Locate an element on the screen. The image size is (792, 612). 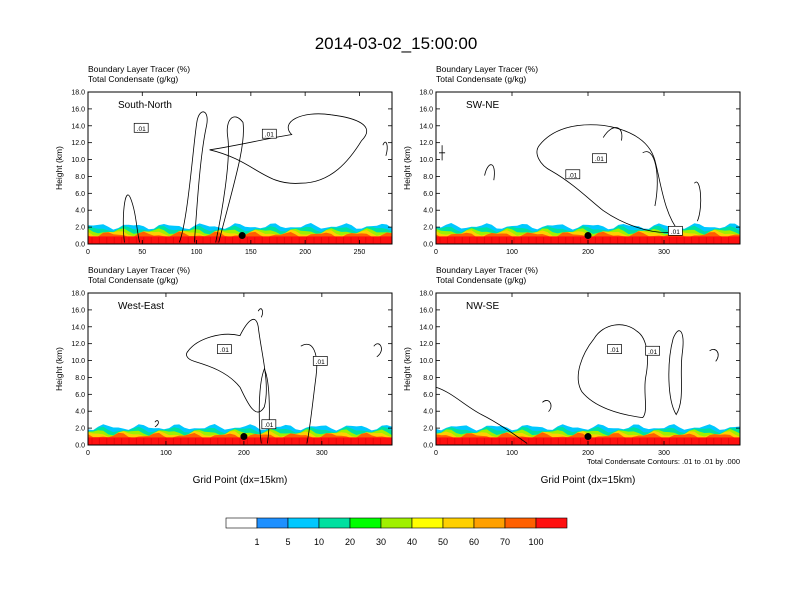
x-tick-label: 300 is located at coordinates (664, 252).